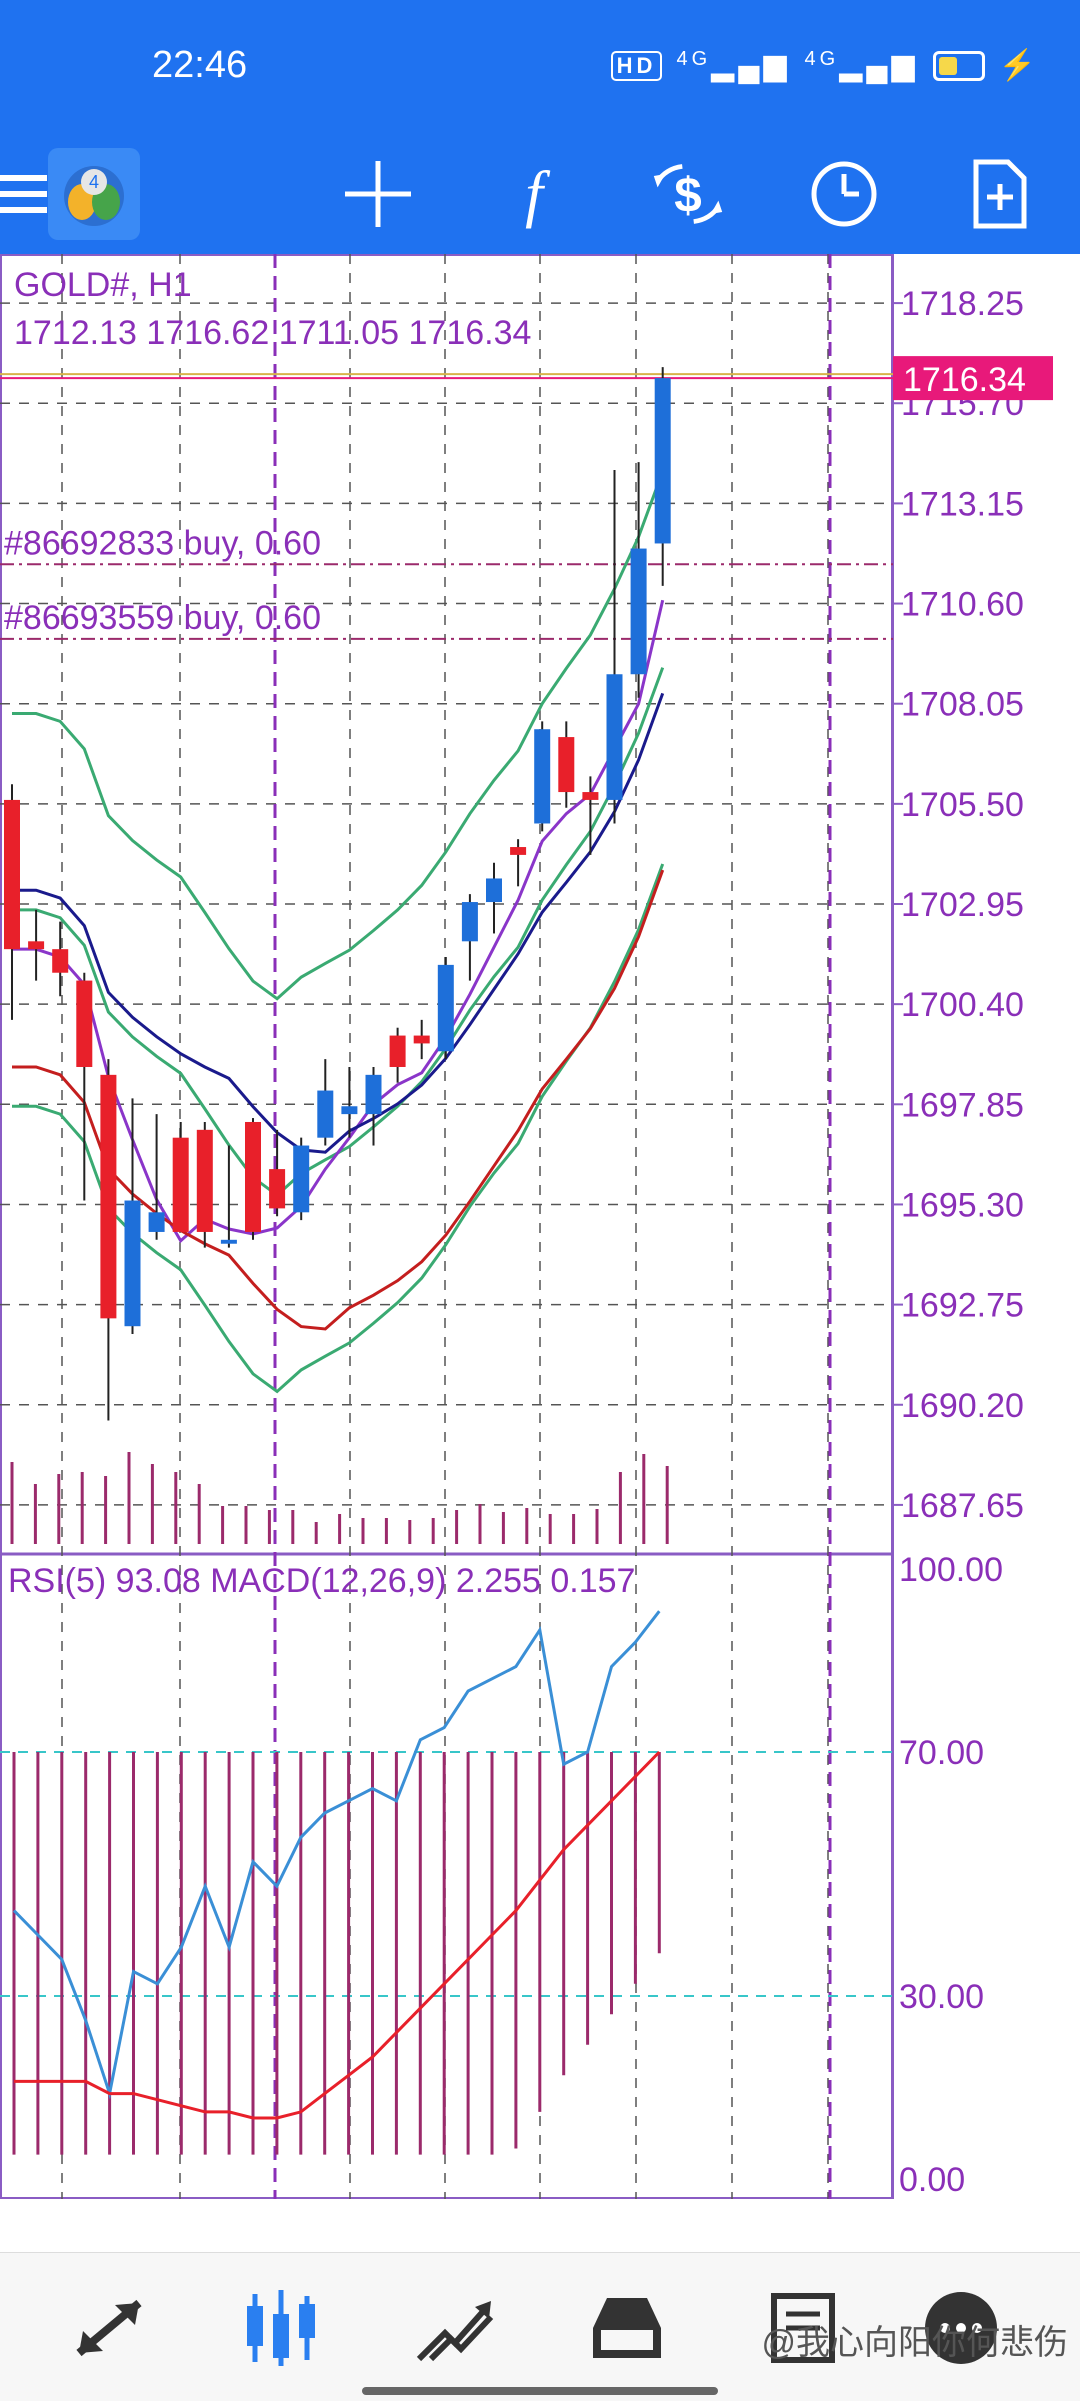 The width and height of the screenshot is (1080, 2401). What do you see at coordinates (803, 2328) in the screenshot?
I see `journal-icon` at bounding box center [803, 2328].